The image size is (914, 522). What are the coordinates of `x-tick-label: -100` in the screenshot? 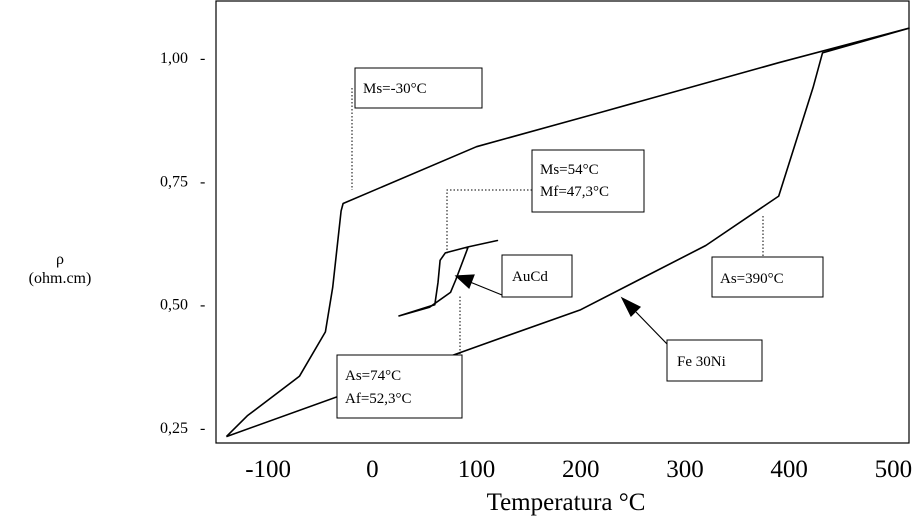 It's located at (268, 469).